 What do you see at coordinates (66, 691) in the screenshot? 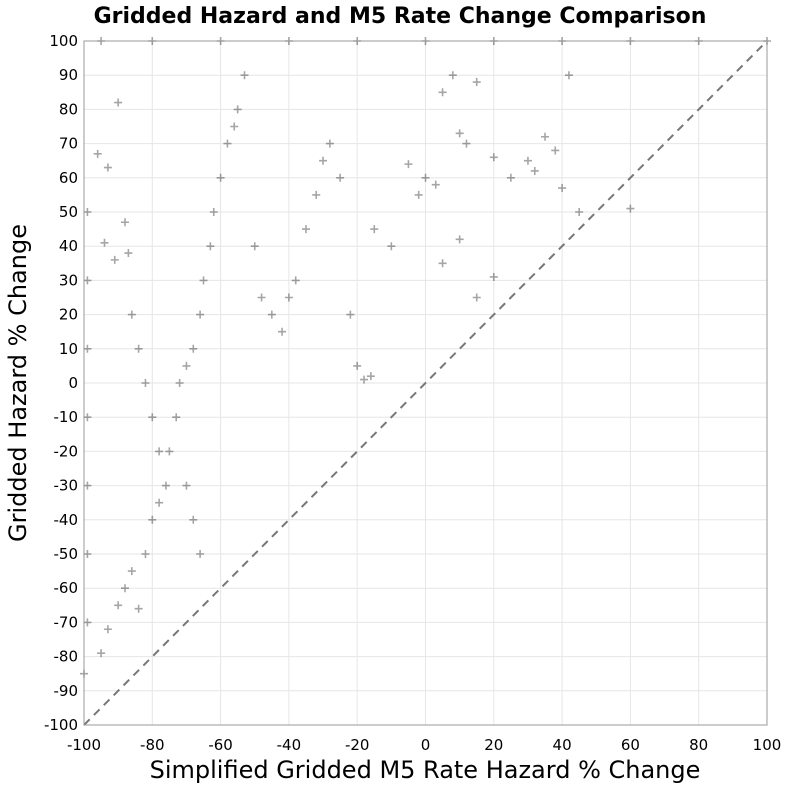
I see `y-tick-label: -90` at bounding box center [66, 691].